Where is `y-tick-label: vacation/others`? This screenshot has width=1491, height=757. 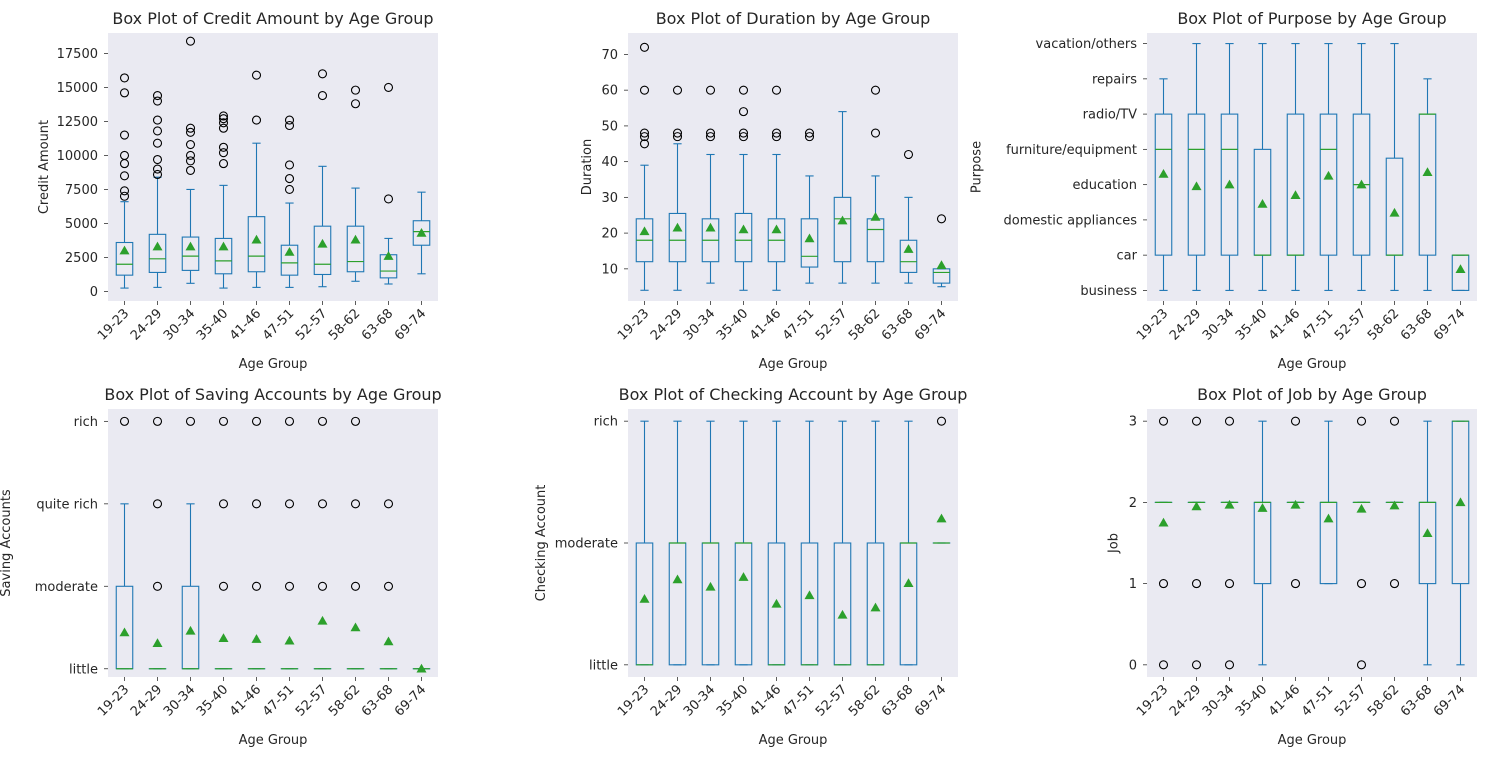 y-tick-label: vacation/others is located at coordinates (1087, 44).